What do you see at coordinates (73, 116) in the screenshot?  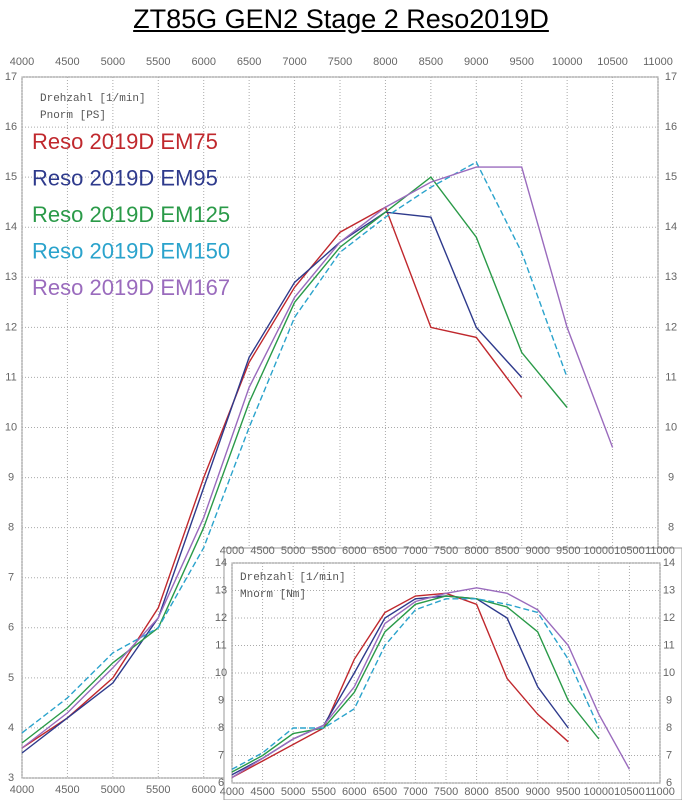 I see `y-axis-label: Pnorm [PS]` at bounding box center [73, 116].